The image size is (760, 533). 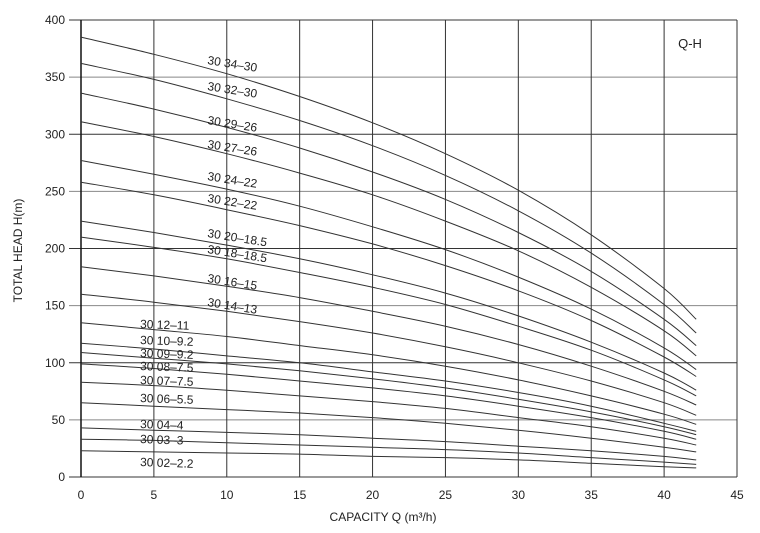 I want to click on curve-label: 30 06–5.5, so click(x=167, y=399).